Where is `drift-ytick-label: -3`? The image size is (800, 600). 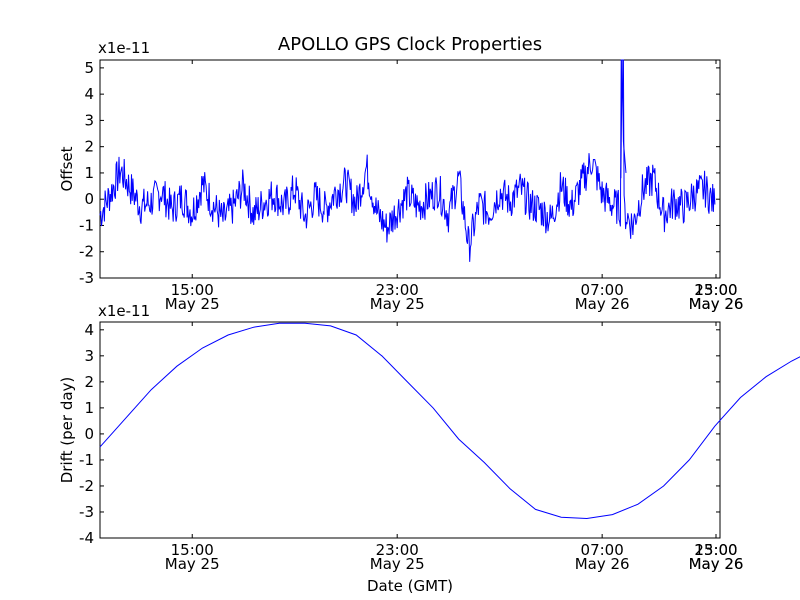
drift-ytick-label: -3 is located at coordinates (86, 512).